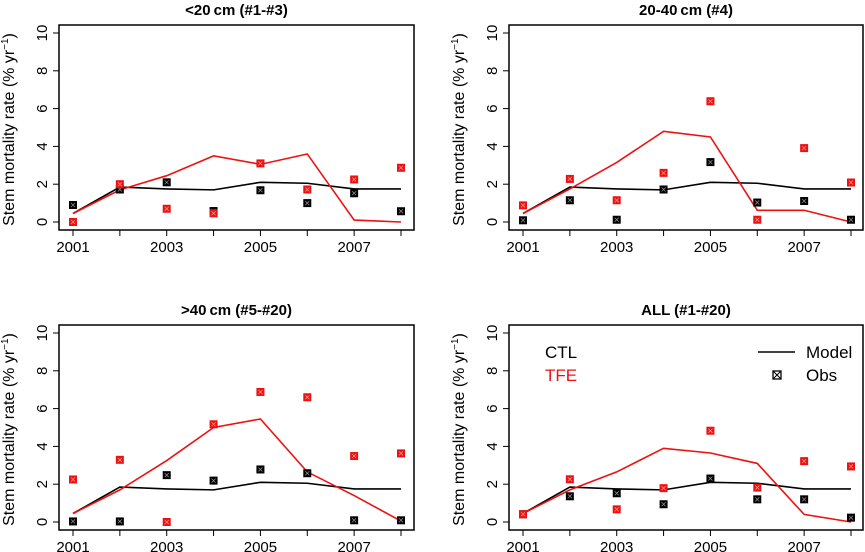 This screenshot has width=865, height=552. I want to click on line-ctl-model, so click(686, 198).